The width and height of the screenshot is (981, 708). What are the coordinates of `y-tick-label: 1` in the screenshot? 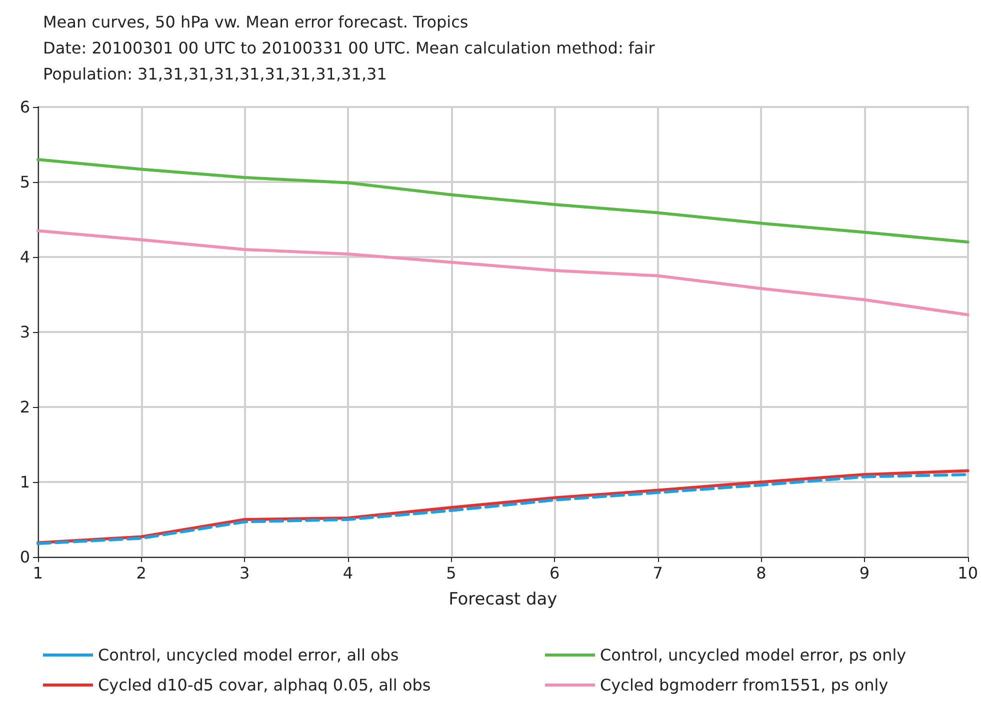 It's located at (25, 482).